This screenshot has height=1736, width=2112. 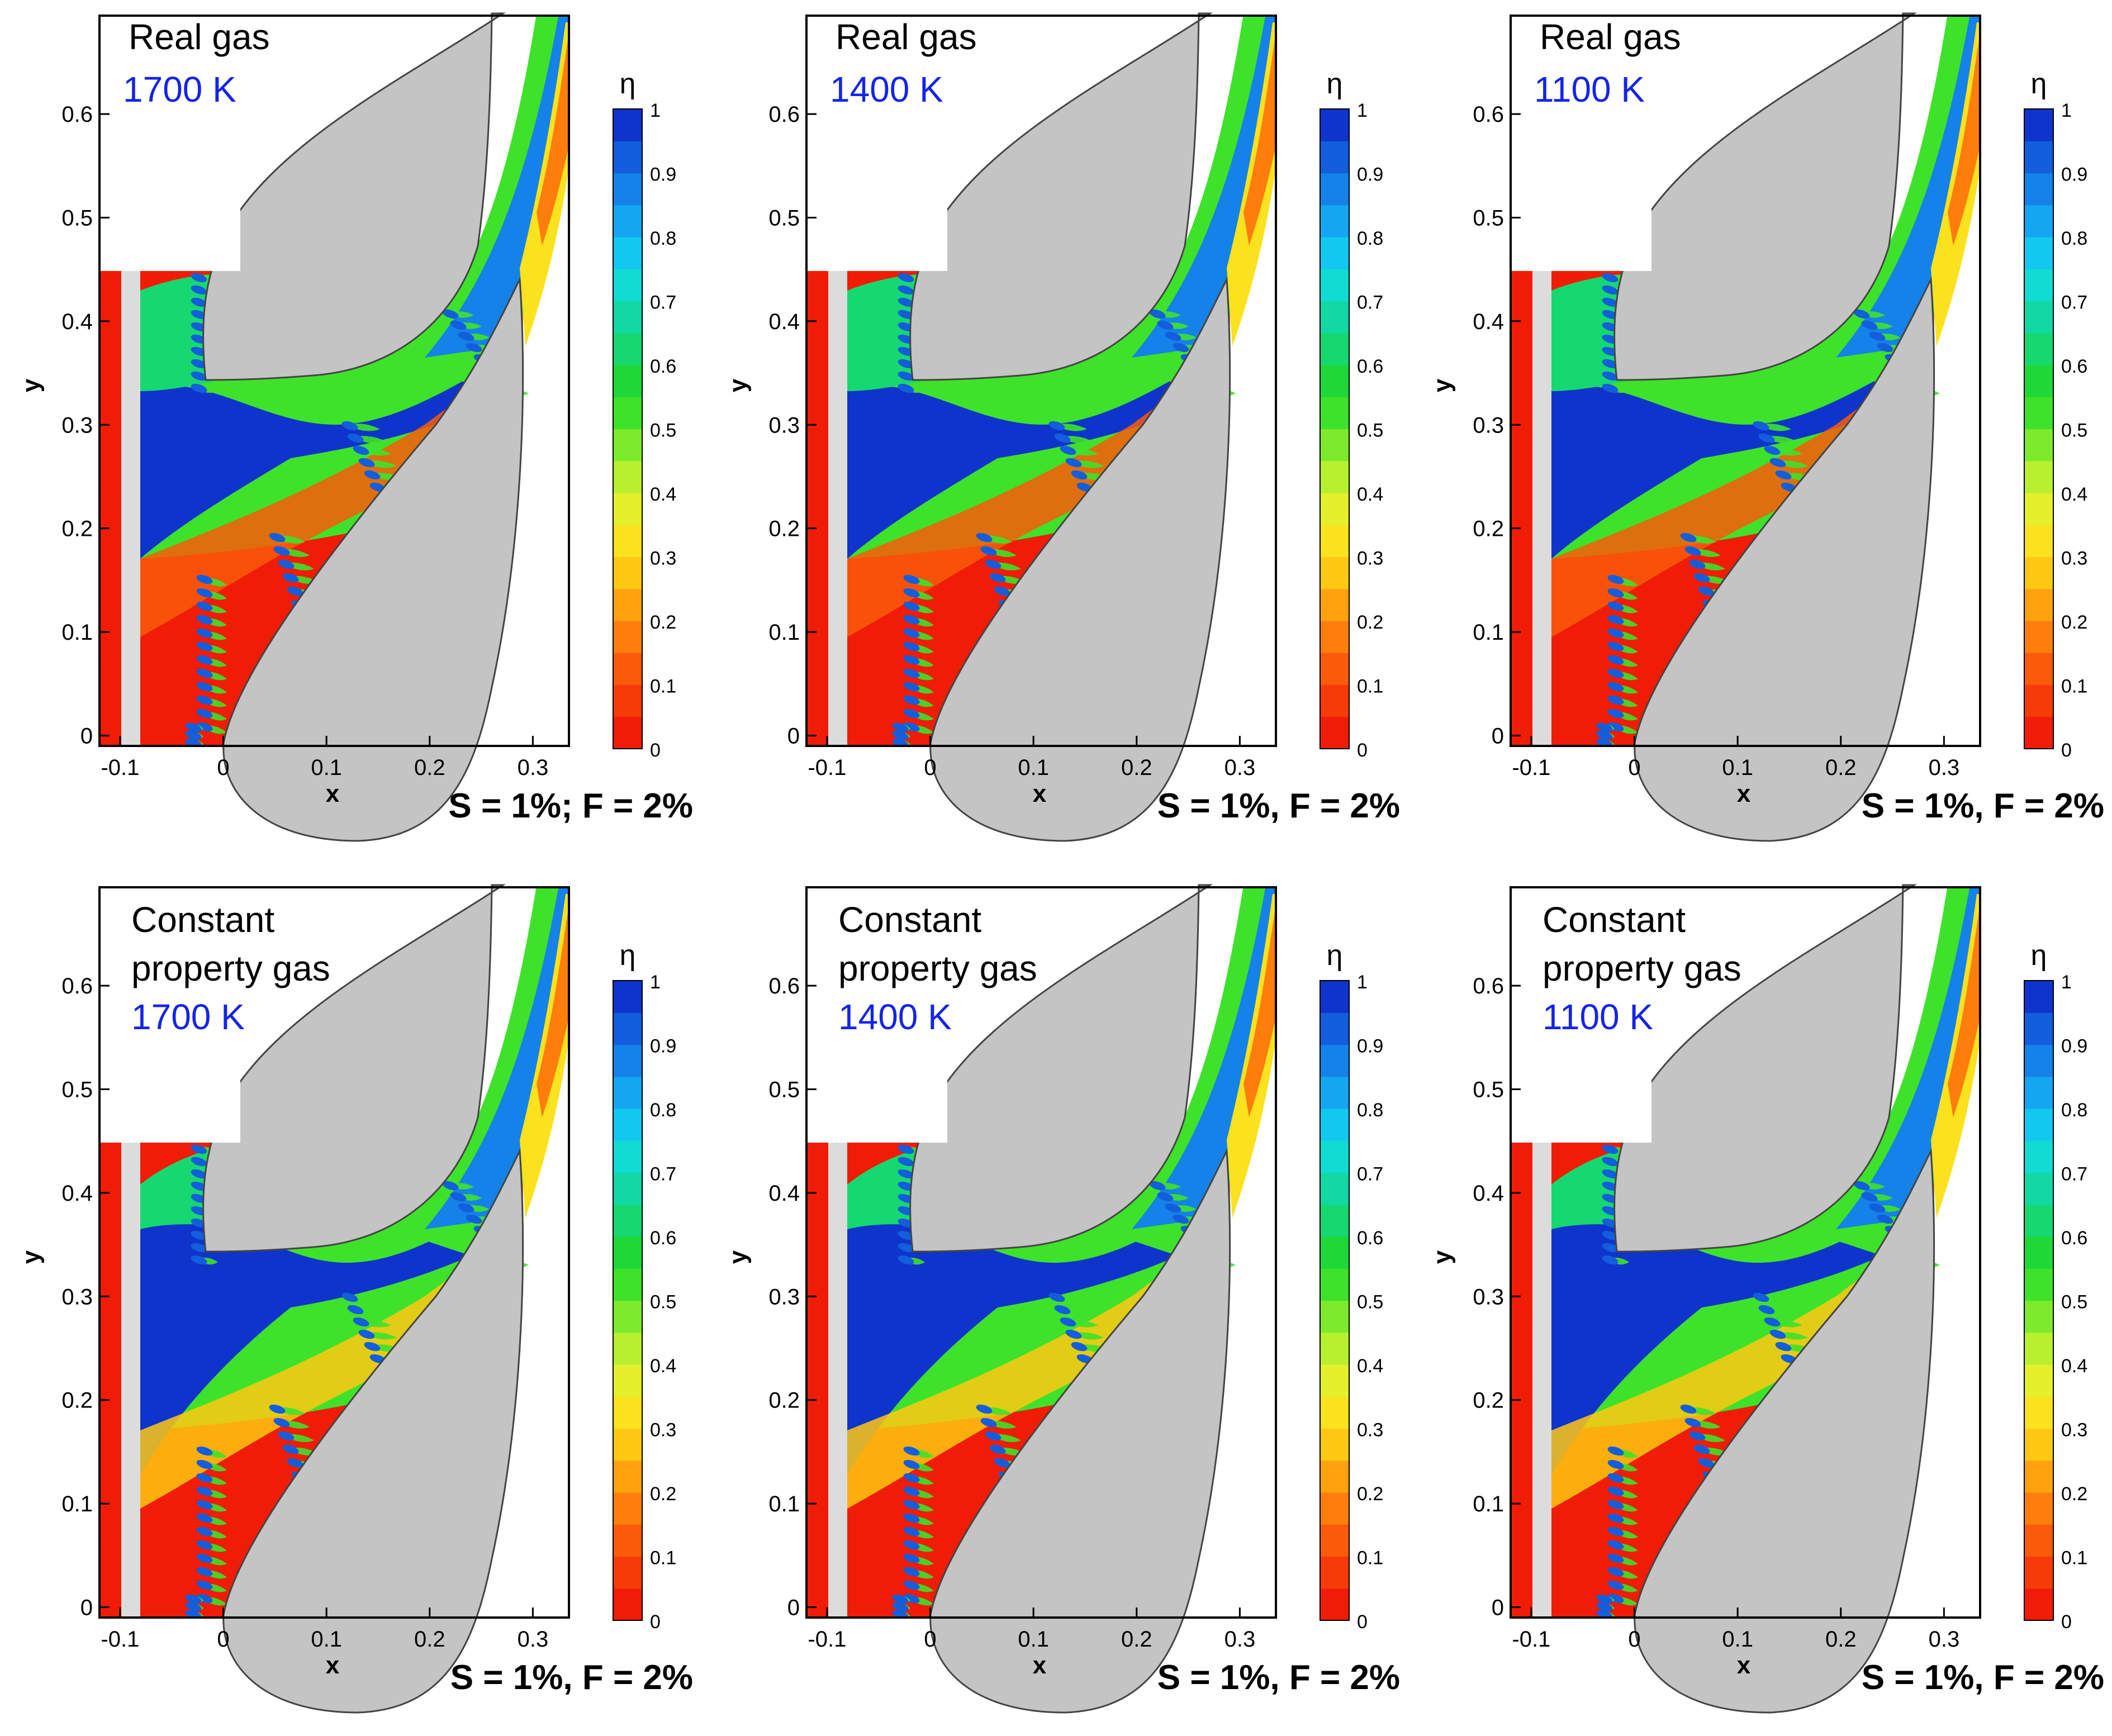 I want to click on colorbar-tick-label: 0.5, so click(x=663, y=1302).